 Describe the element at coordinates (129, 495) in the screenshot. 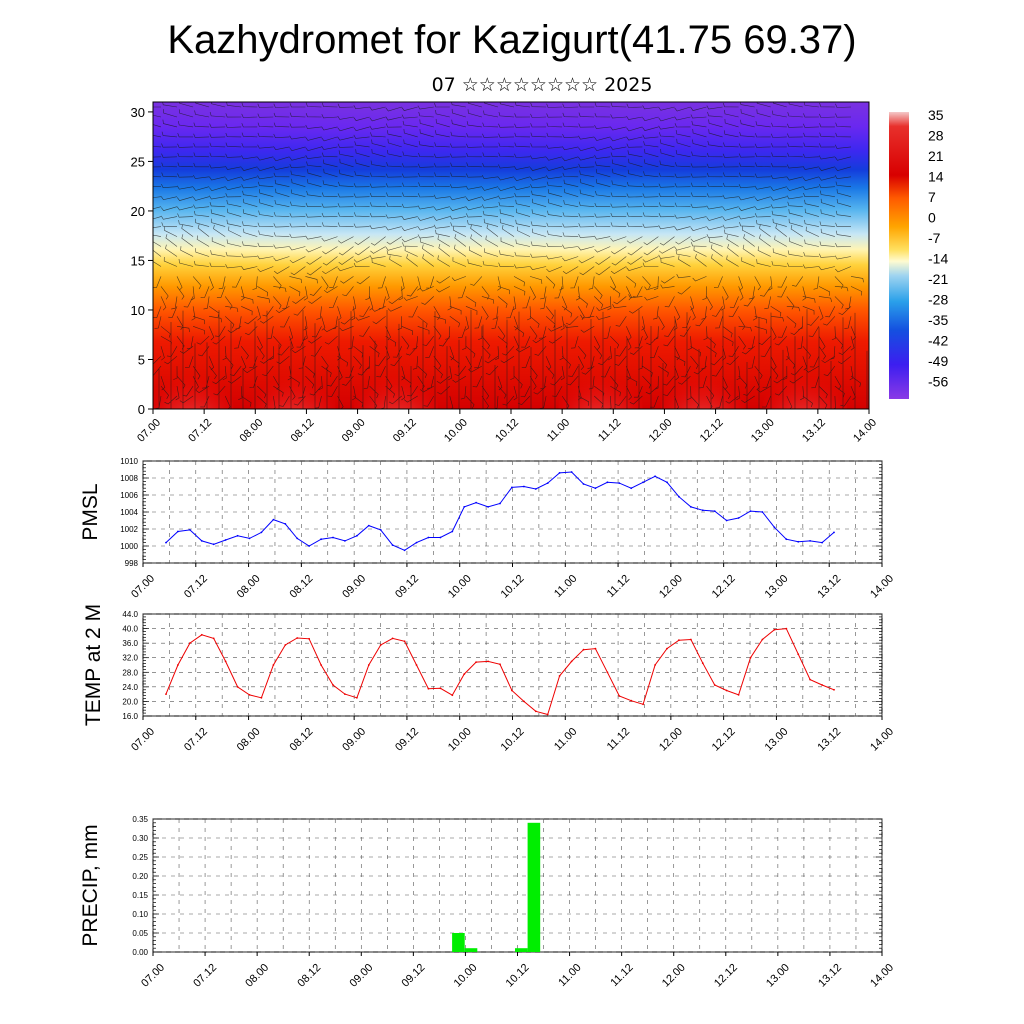

I see `ytick-label: 1006` at that location.